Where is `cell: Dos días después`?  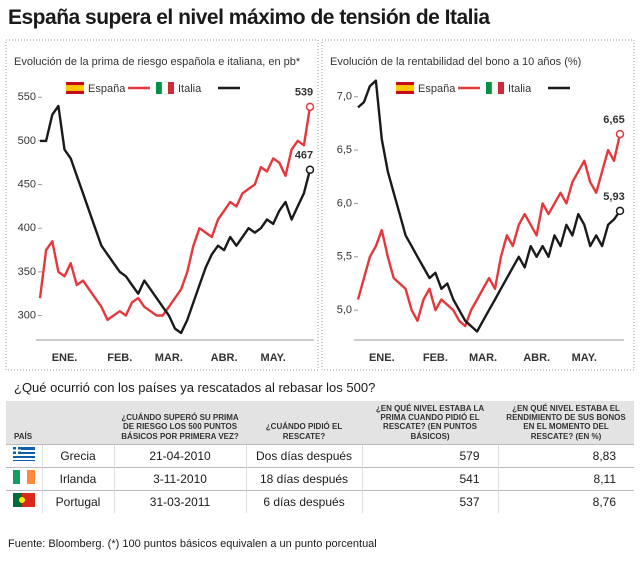
cell: Dos días después is located at coordinates (304, 455).